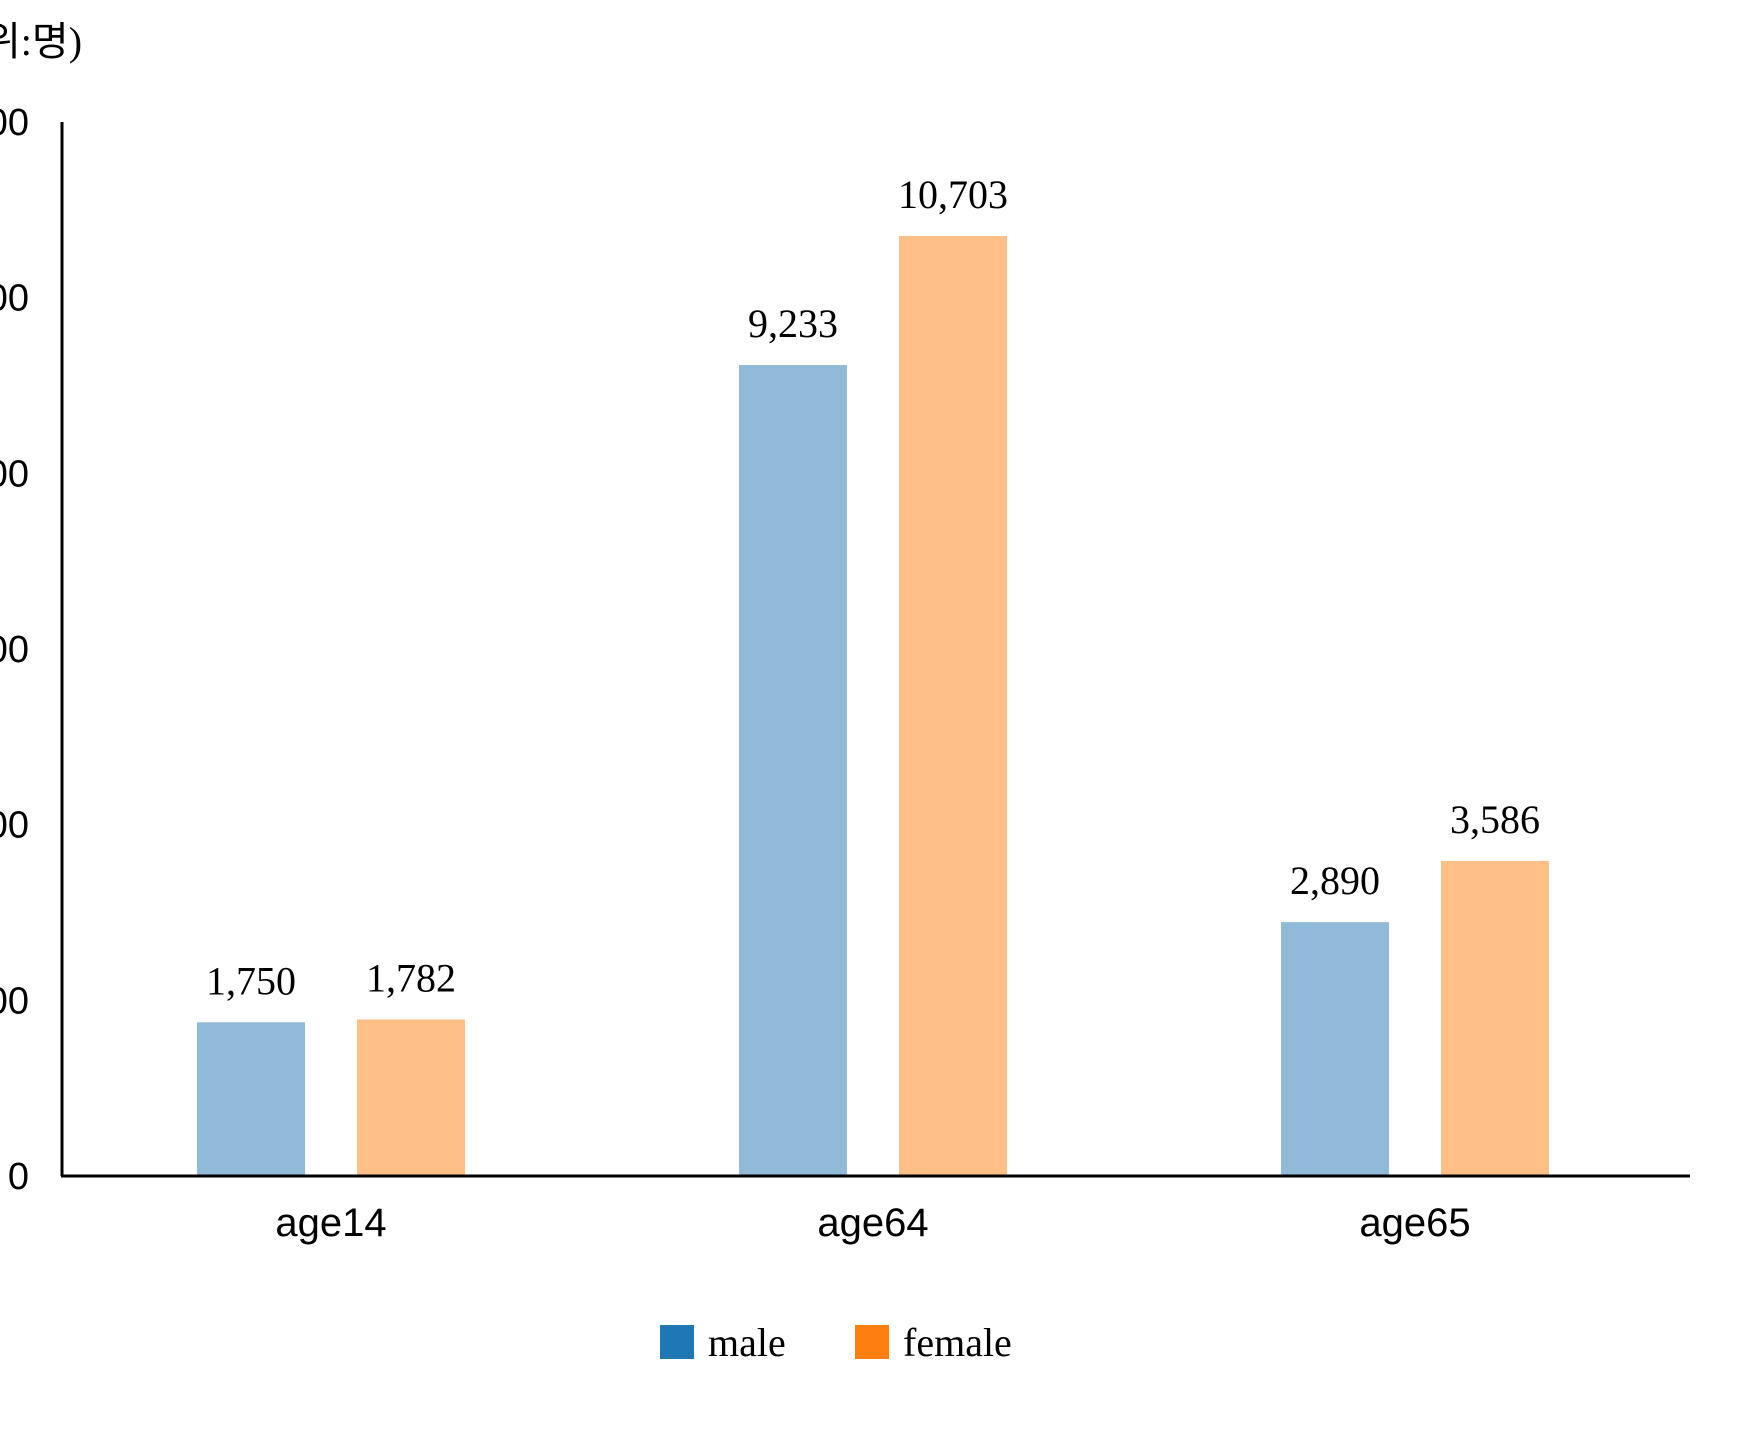 This screenshot has height=1440, width=1740. I want to click on legend-swatch-female, so click(872, 1342).